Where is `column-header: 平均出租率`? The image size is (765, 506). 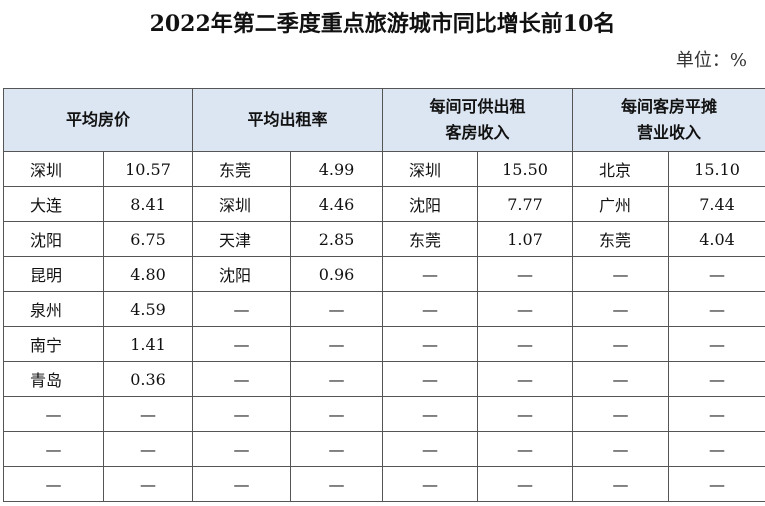 column-header: 平均出租率 is located at coordinates (288, 120).